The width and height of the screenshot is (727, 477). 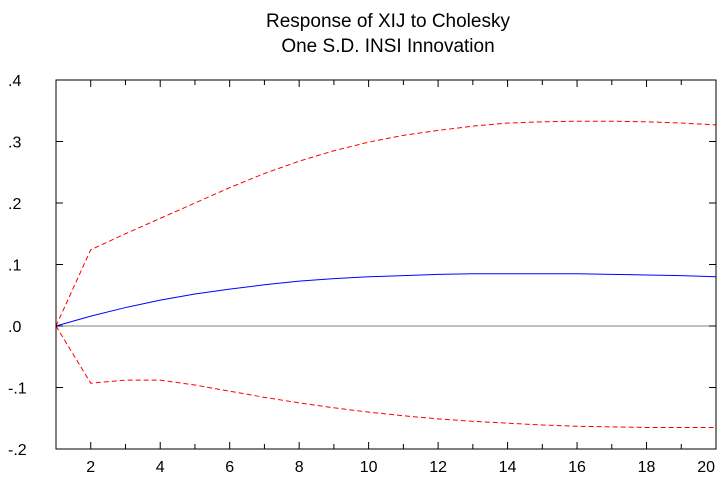 What do you see at coordinates (706, 467) in the screenshot?
I see `x-tick-label: 20` at bounding box center [706, 467].